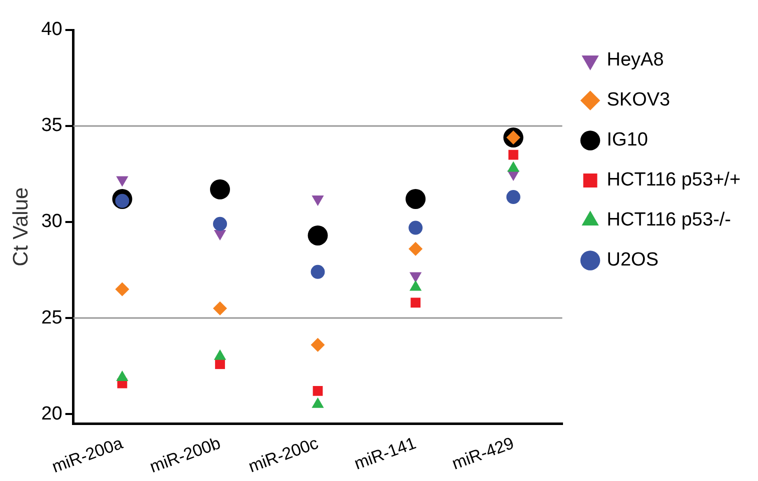  I want to click on y-tick-label: 35, so click(51, 125).